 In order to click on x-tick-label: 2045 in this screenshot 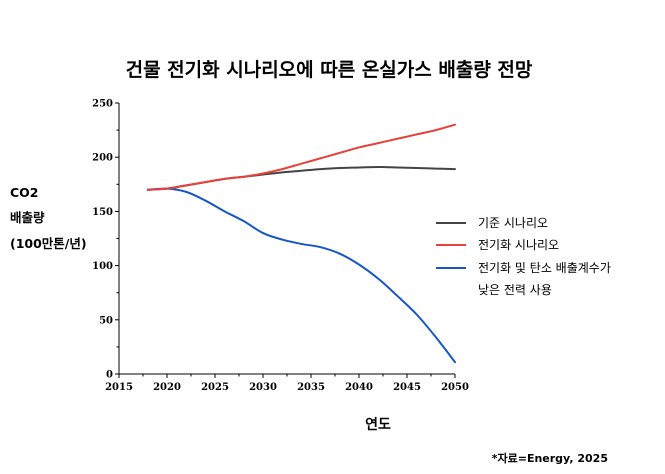, I will do `click(407, 387)`.